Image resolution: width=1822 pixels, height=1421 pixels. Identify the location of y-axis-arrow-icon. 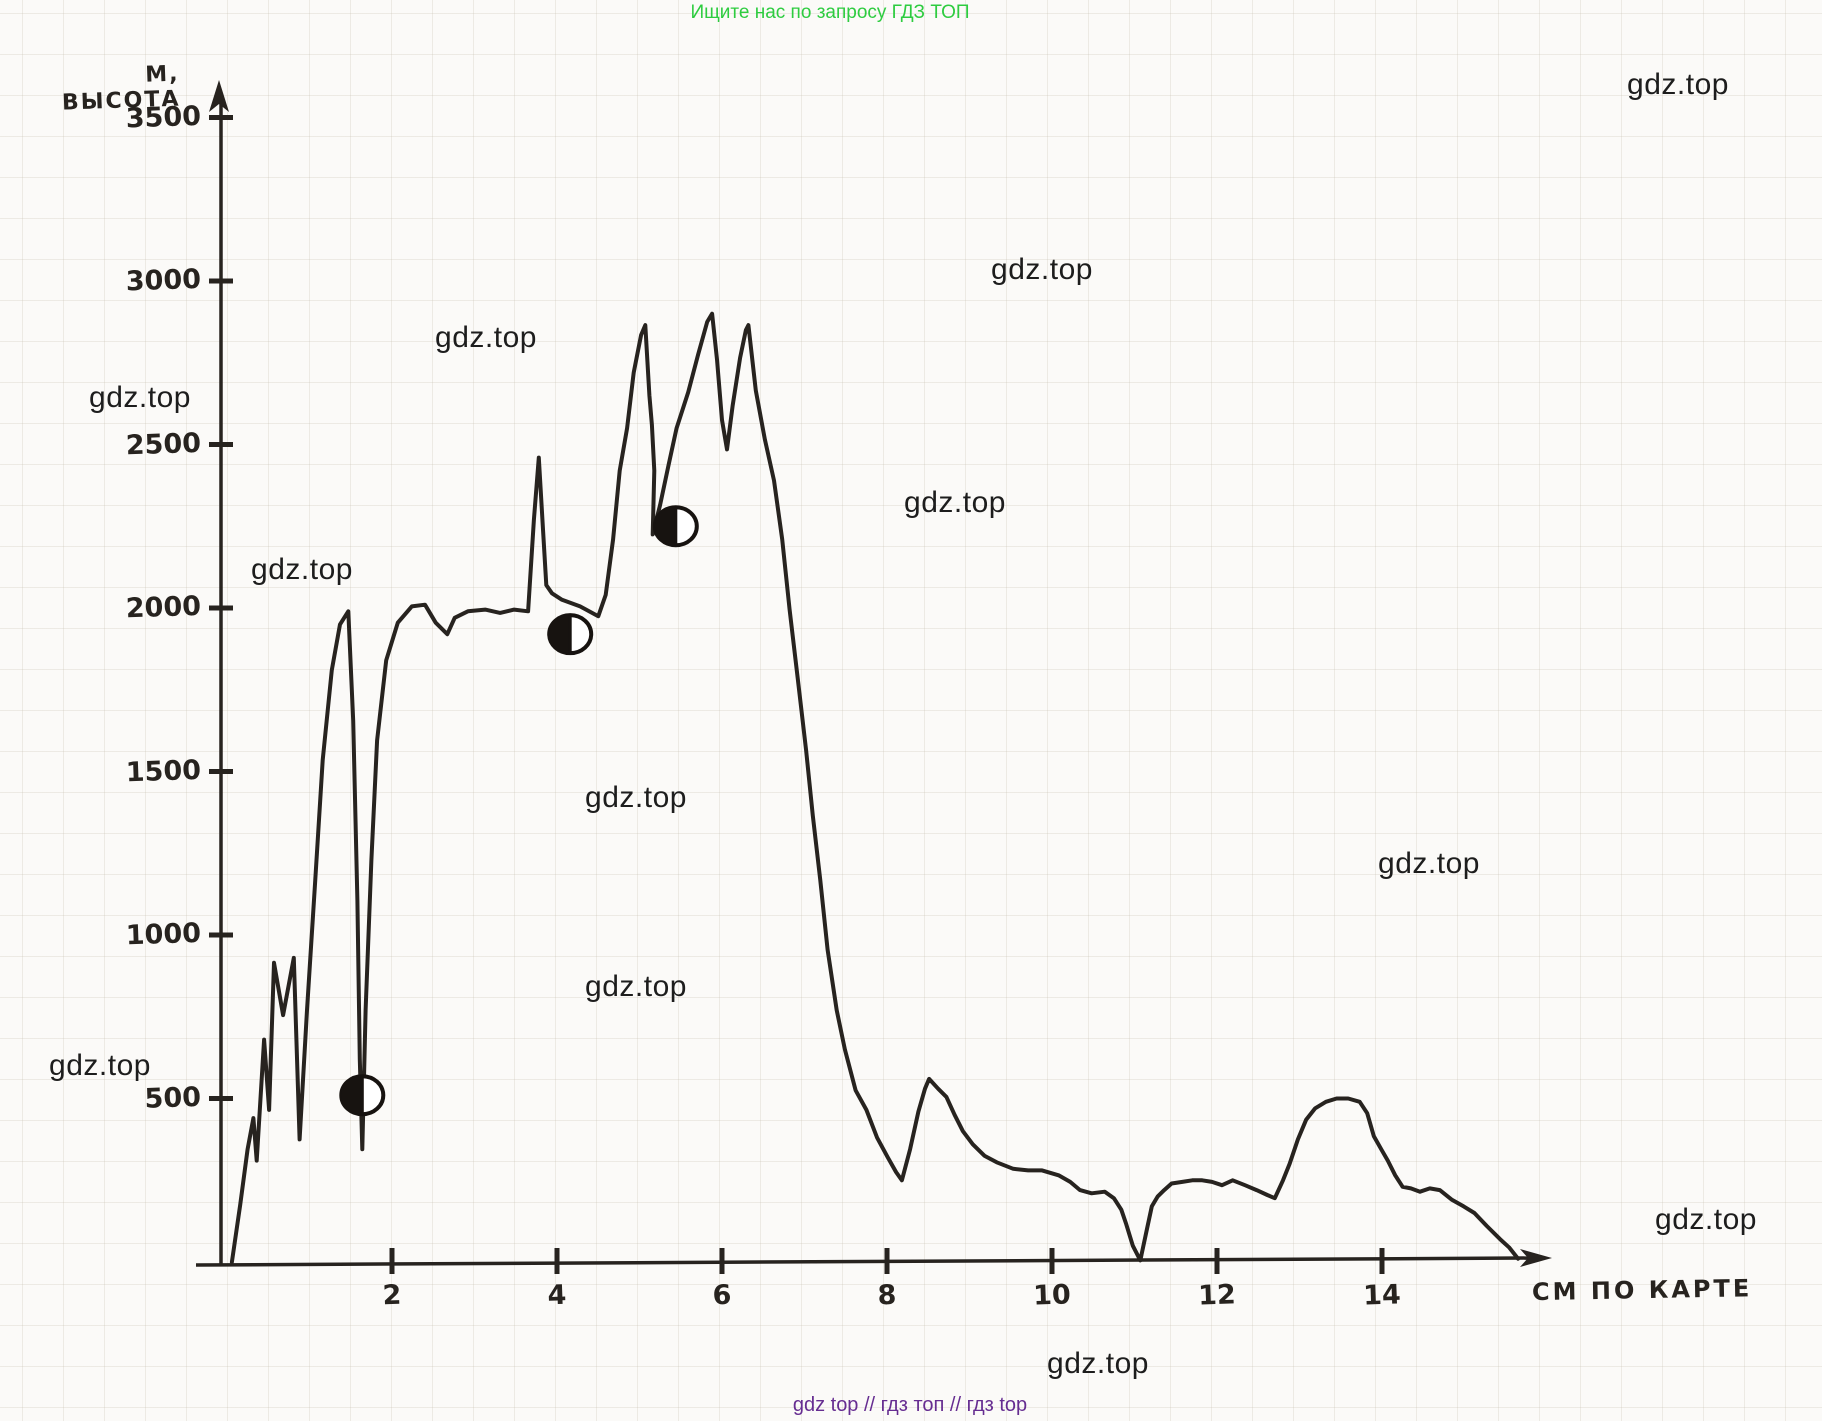
(219, 96).